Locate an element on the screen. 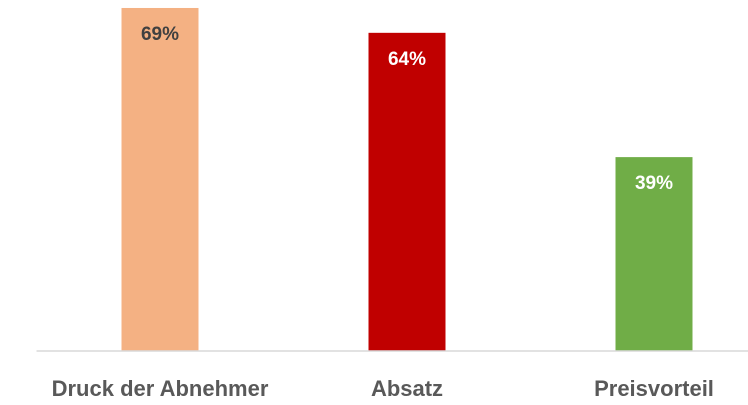  value-label: 64% is located at coordinates (407, 59).